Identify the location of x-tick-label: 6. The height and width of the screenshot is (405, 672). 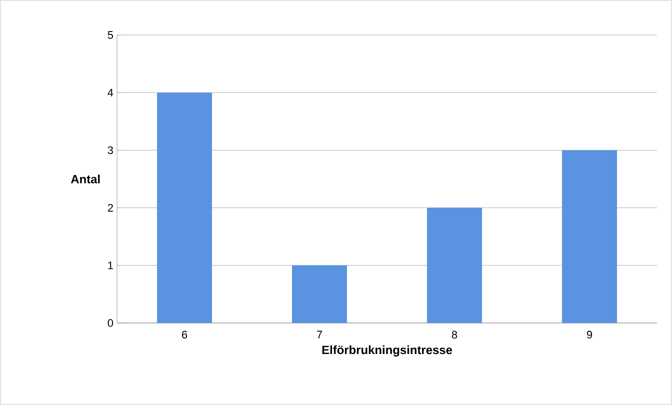
(185, 334).